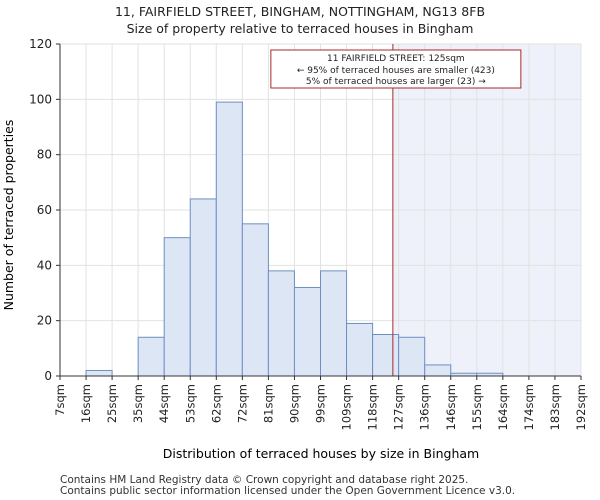 The width and height of the screenshot is (600, 500). I want to click on y-axis-ticks: 0 20 40 60 80 100 120, so click(44, 210).